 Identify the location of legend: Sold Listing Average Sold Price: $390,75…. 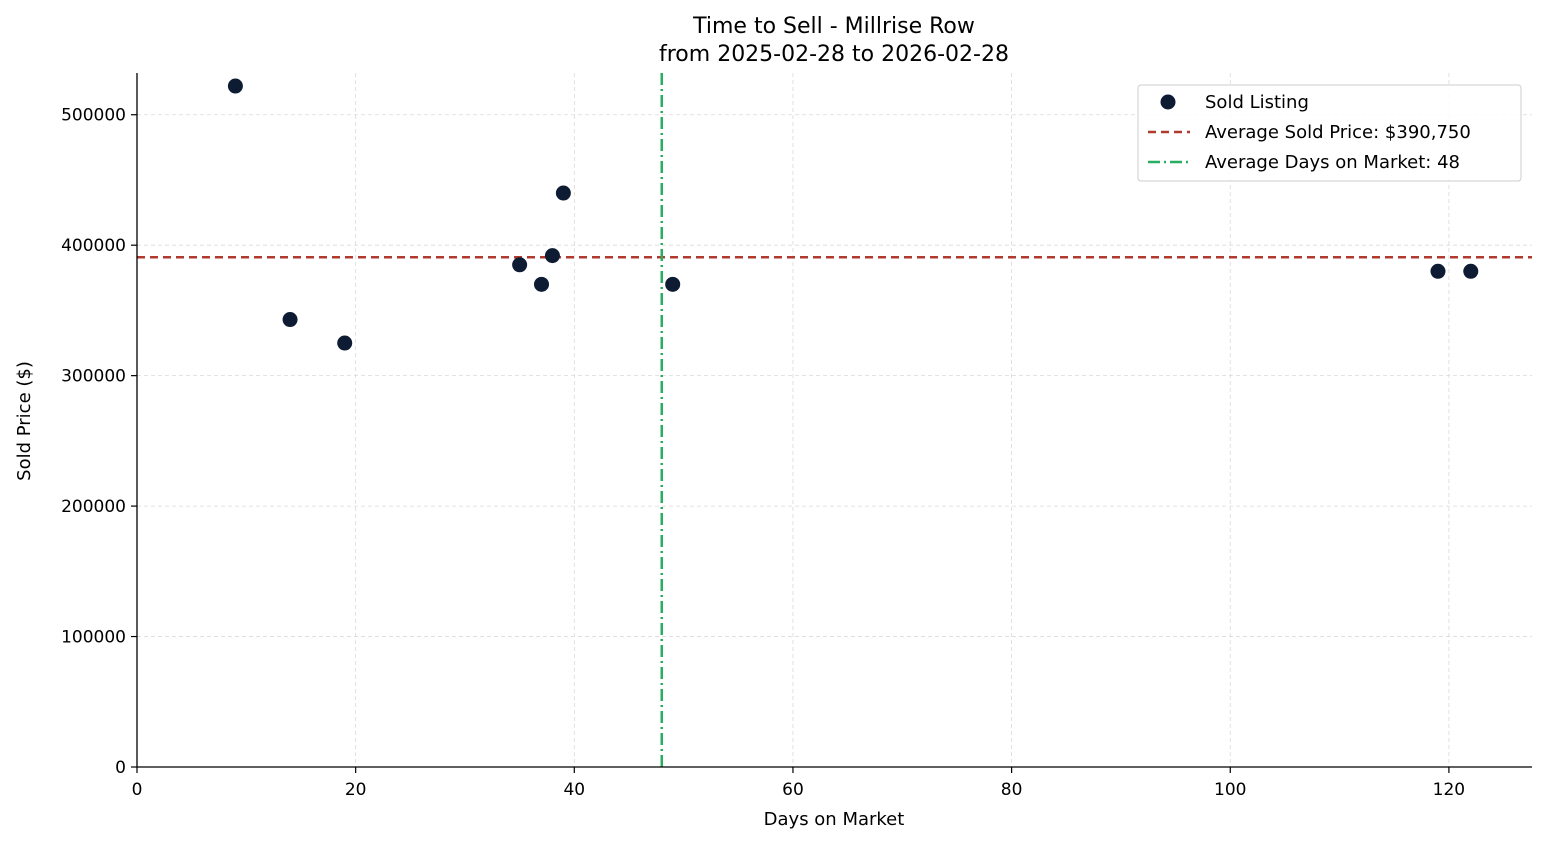
(1329, 133).